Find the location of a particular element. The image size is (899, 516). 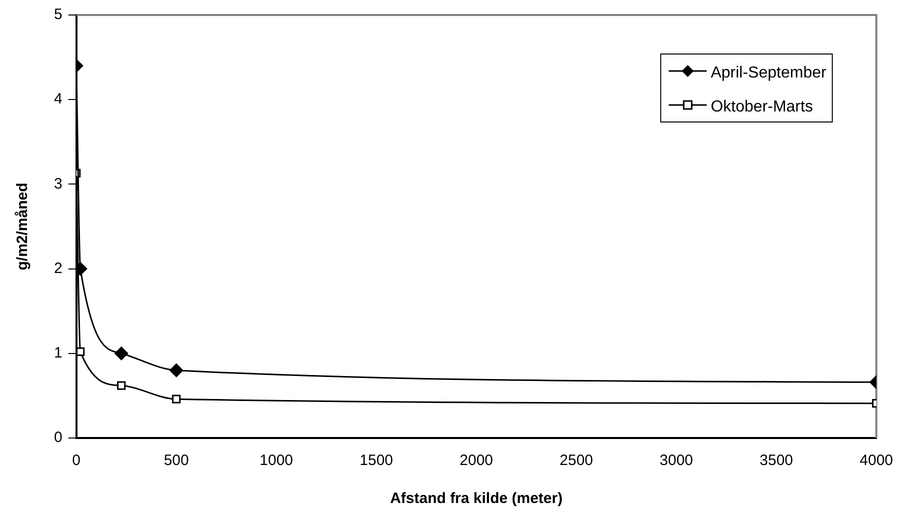

y-tick-label: 1 is located at coordinates (58, 353).